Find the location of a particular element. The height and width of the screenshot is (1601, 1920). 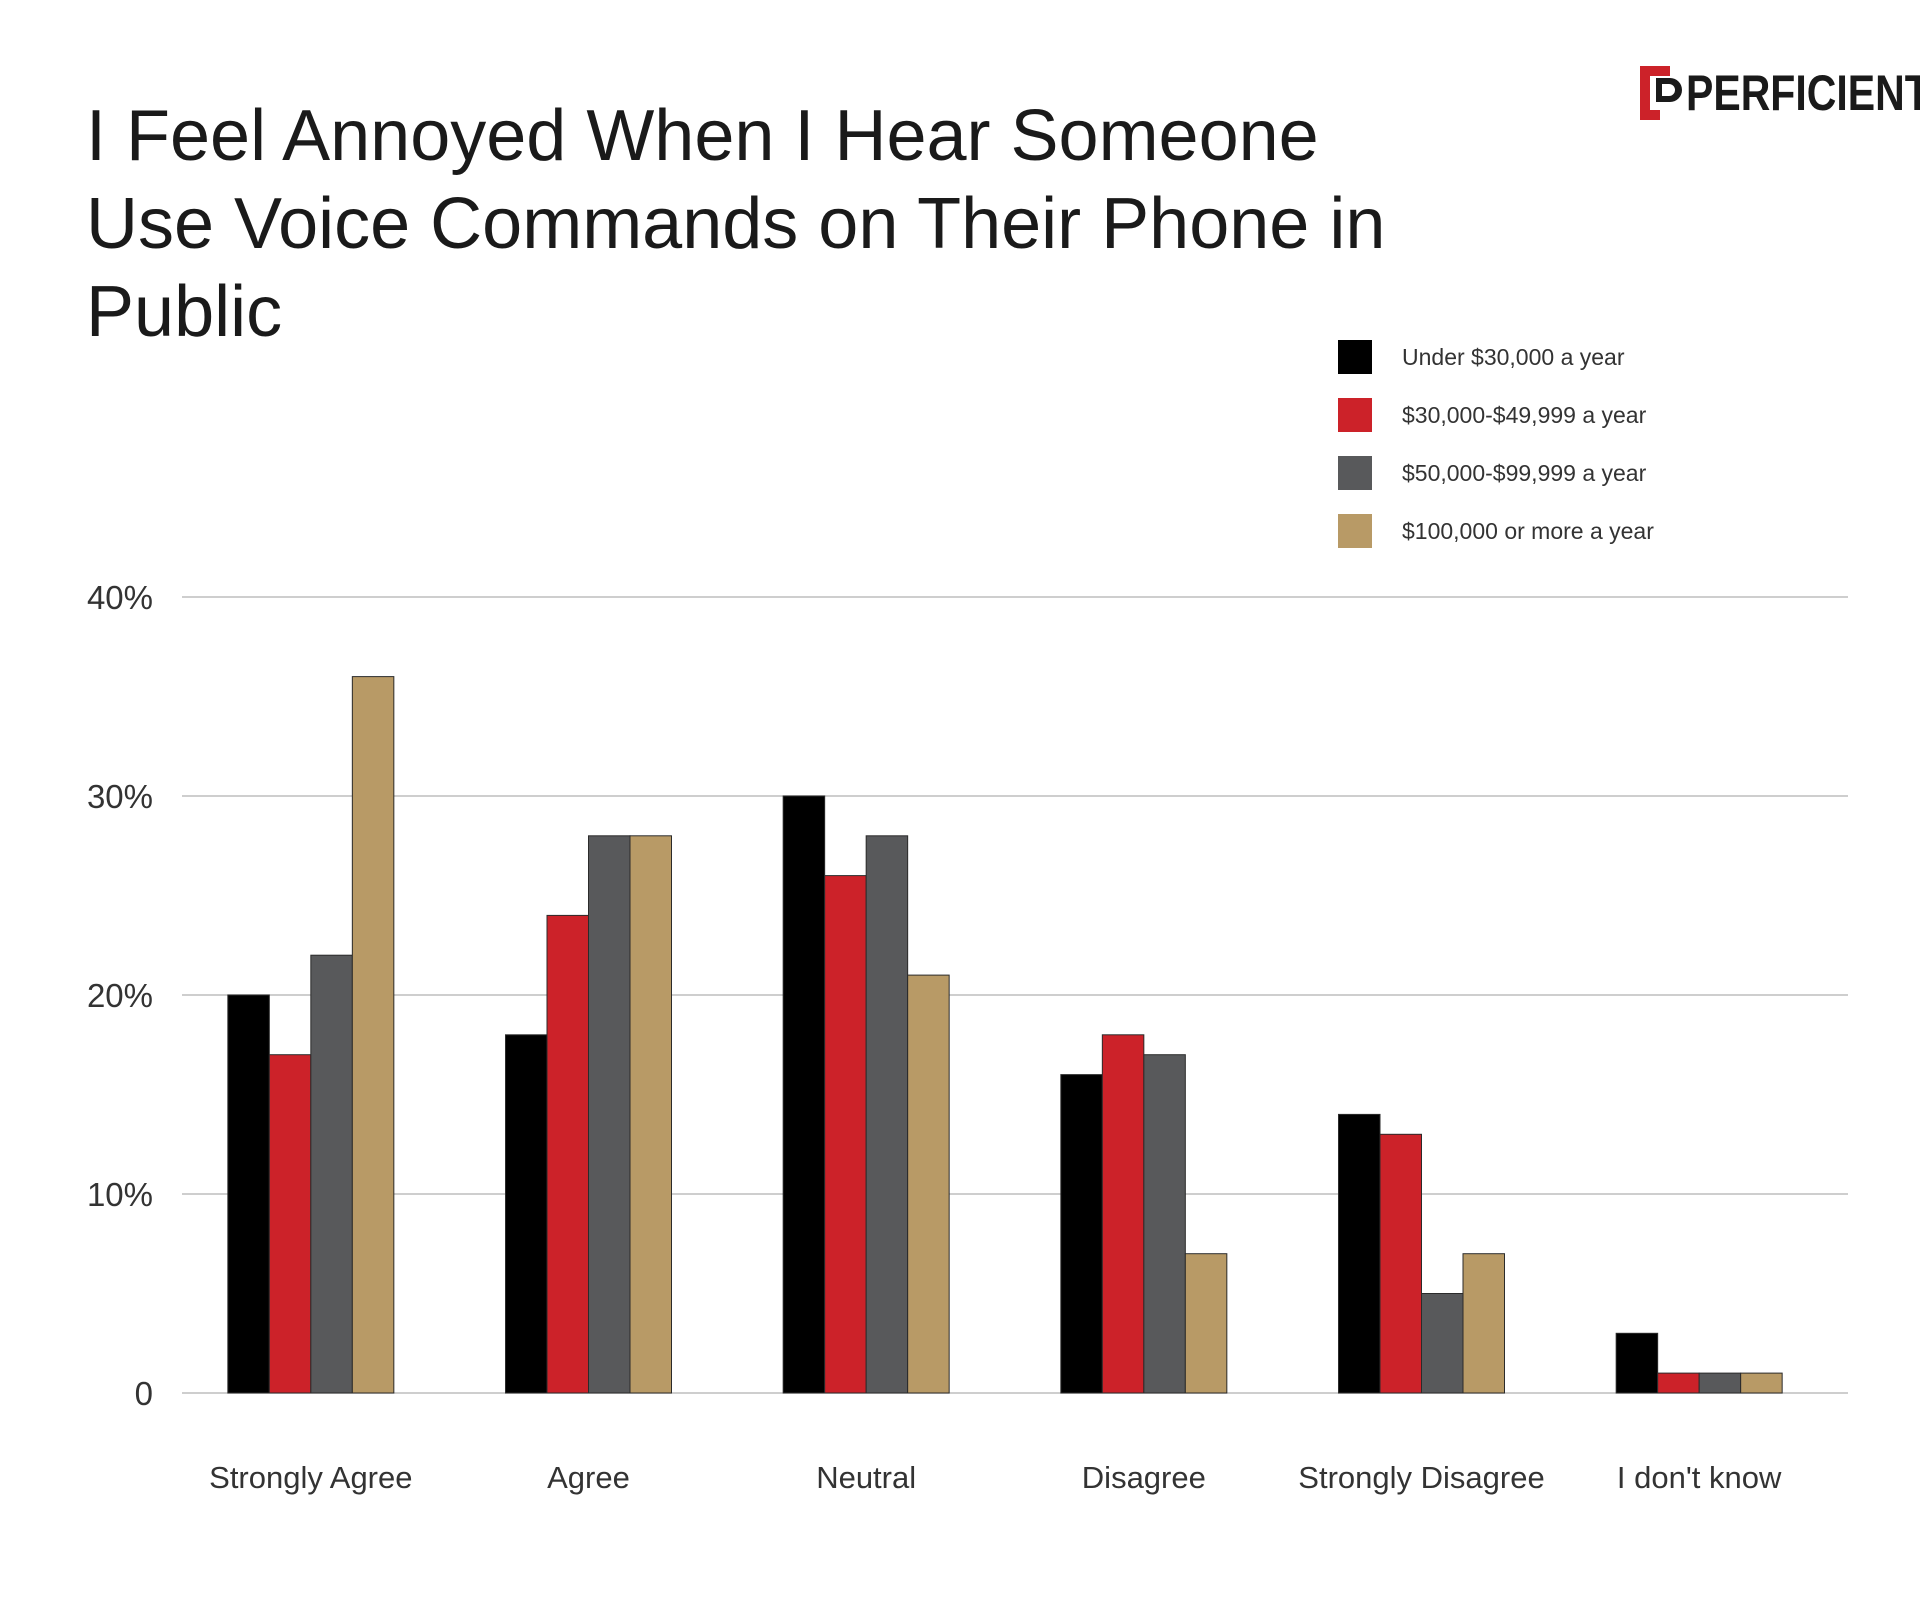

chart-title-line-1: I Feel Annoyed When I Hear Someone is located at coordinates (702, 136).